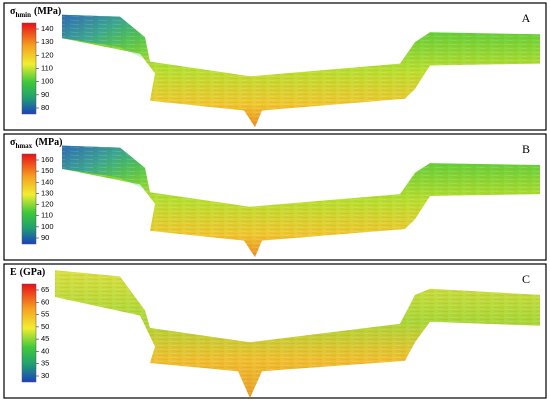  I want to click on colorbar-tick-label: 40, so click(45, 350).